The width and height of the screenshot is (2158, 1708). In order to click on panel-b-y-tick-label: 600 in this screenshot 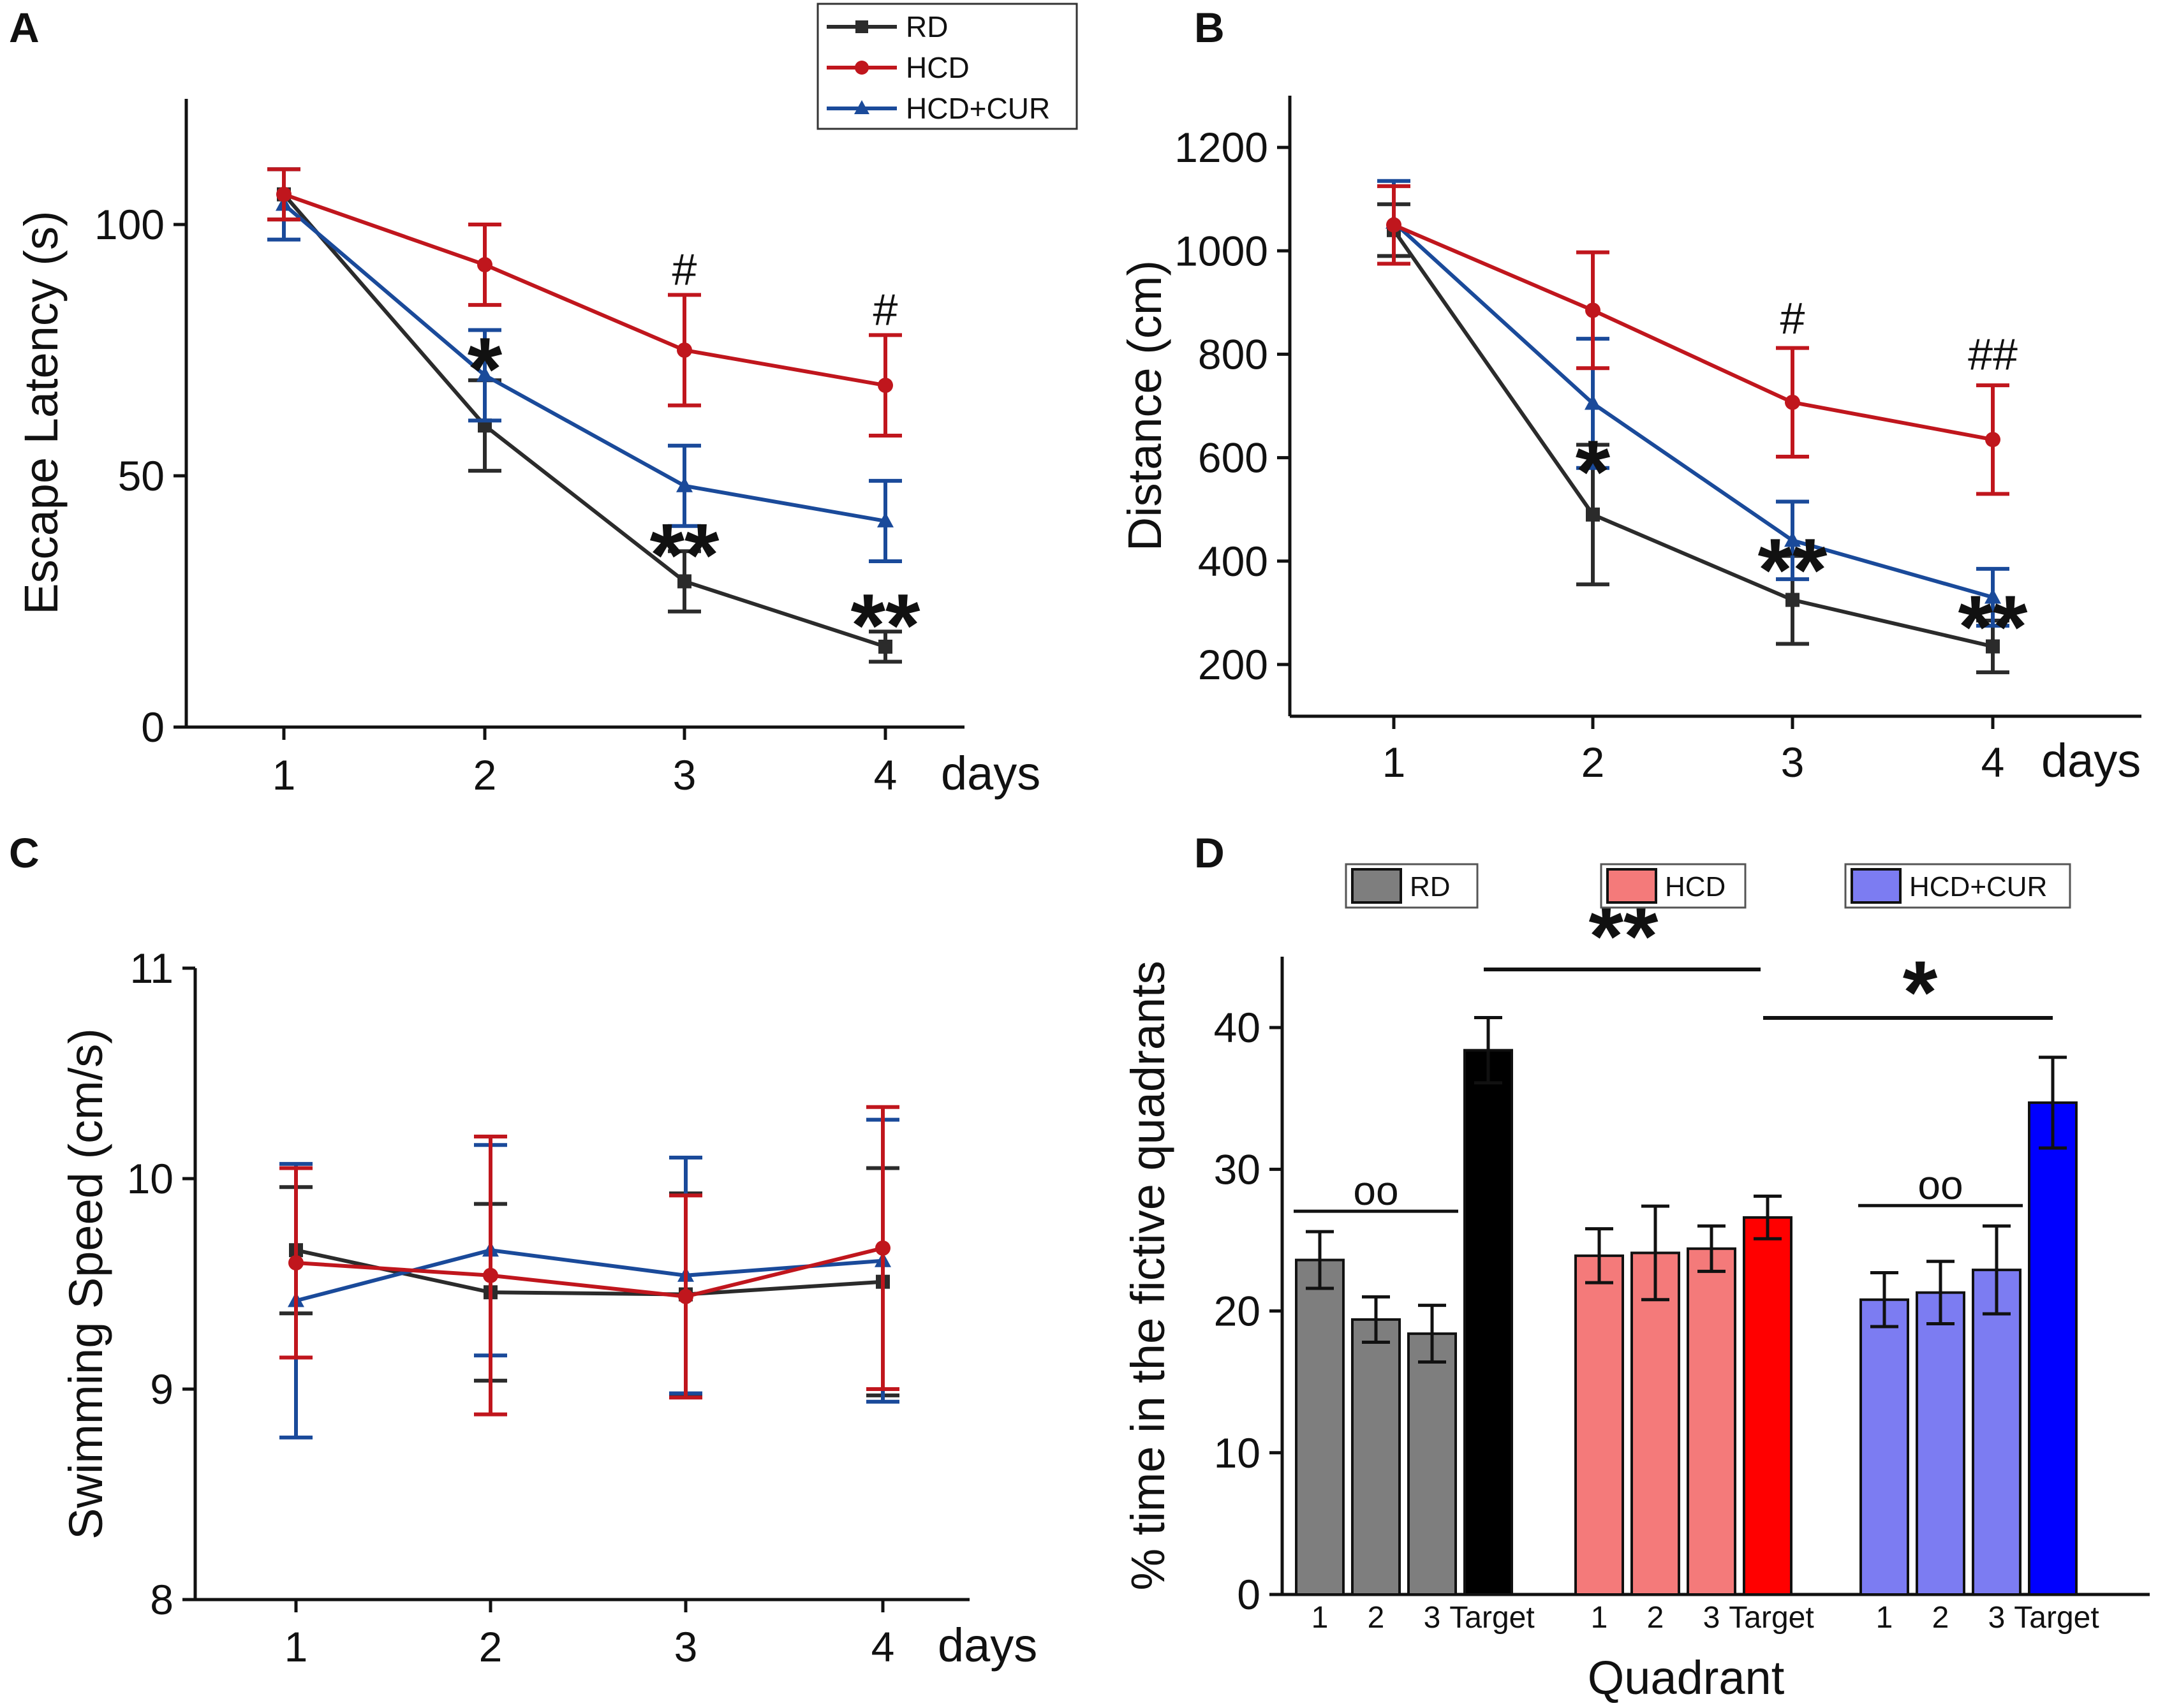, I will do `click(1233, 458)`.